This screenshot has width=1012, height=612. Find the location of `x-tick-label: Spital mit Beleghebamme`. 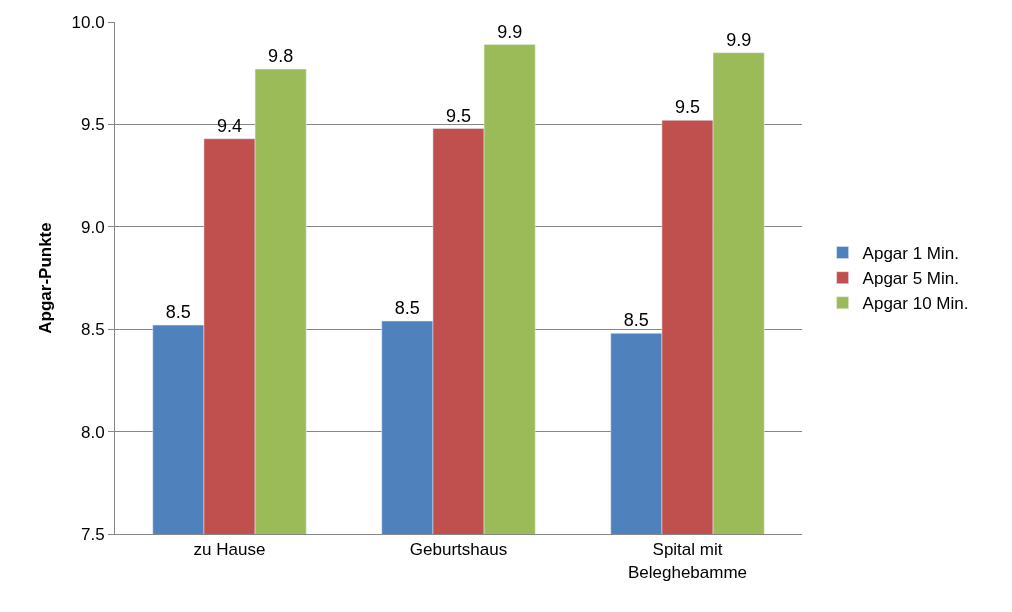

x-tick-label: Spital mit Beleghebamme is located at coordinates (687, 561).